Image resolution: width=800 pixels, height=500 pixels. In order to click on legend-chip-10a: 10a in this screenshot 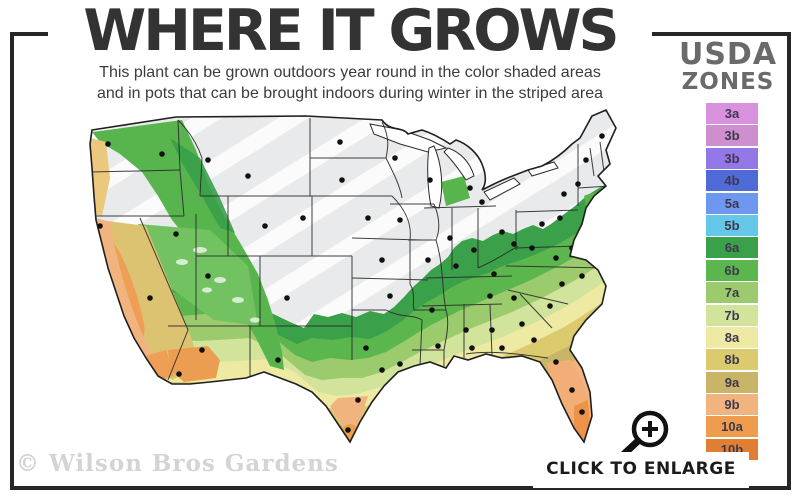, I will do `click(732, 427)`.